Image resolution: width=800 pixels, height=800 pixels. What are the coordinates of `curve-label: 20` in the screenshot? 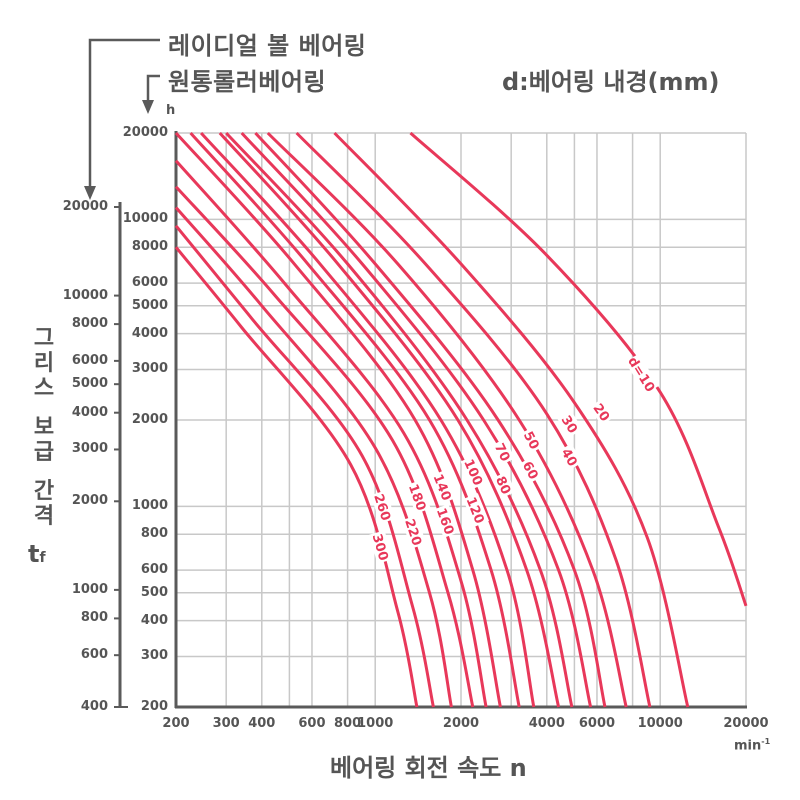 It's located at (602, 412).